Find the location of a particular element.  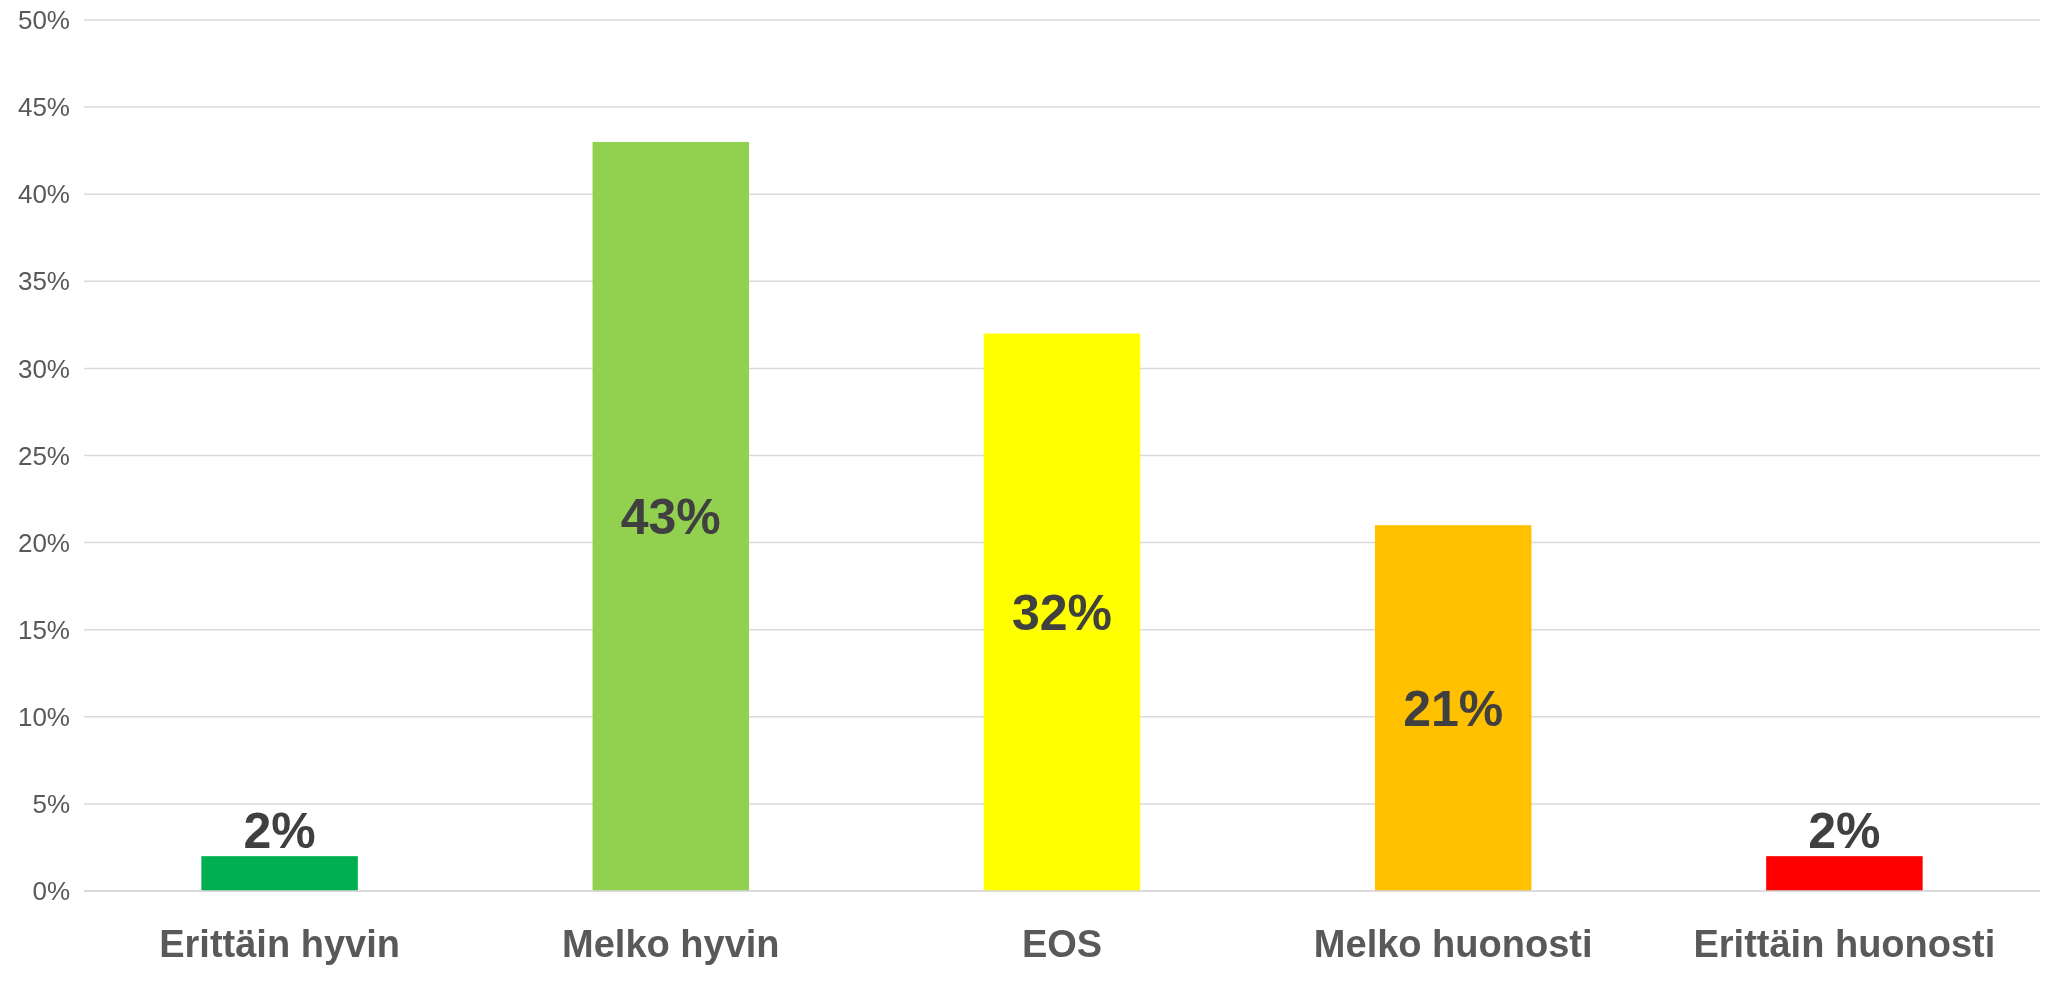

y-tick-label: 10% is located at coordinates (43, 716).